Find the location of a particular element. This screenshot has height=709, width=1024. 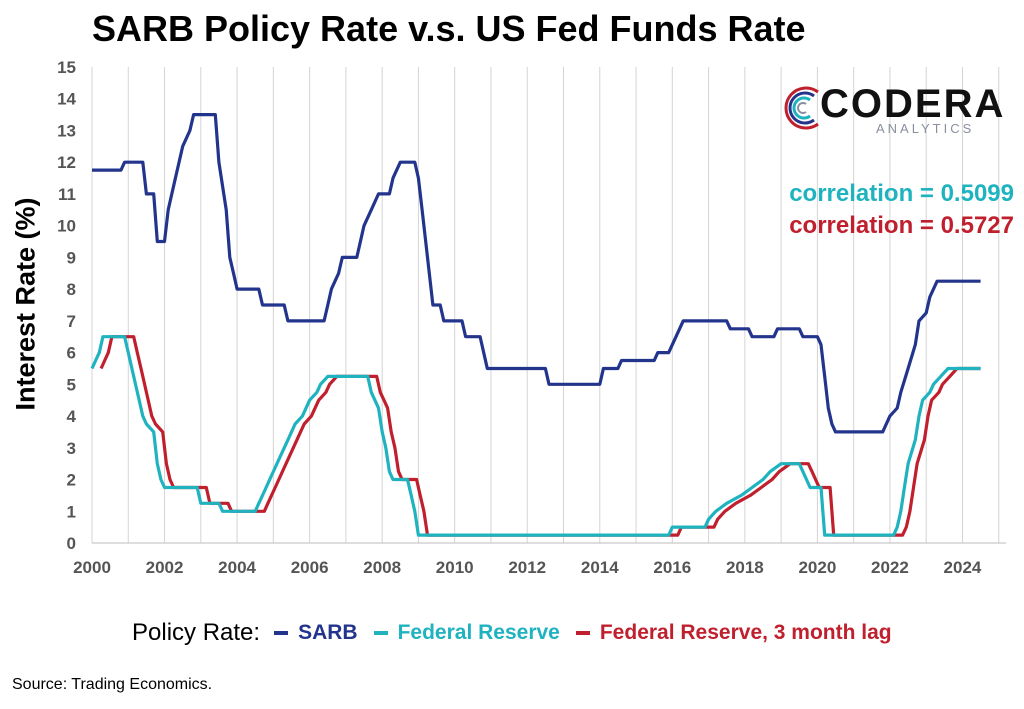

x-tick-label: 2022 is located at coordinates (890, 567).